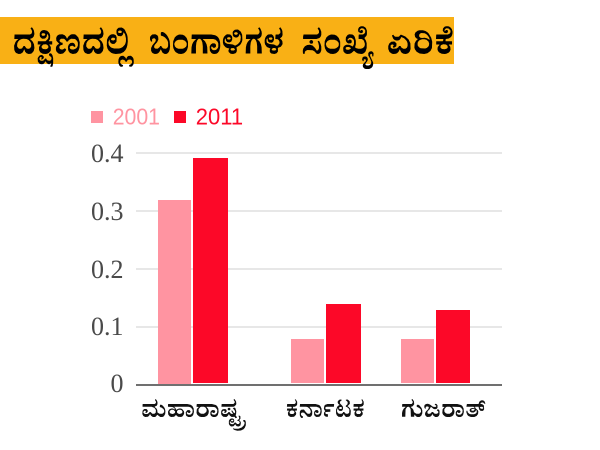  What do you see at coordinates (219, 117) in the screenshot?
I see `svg-text: 2011` at bounding box center [219, 117].